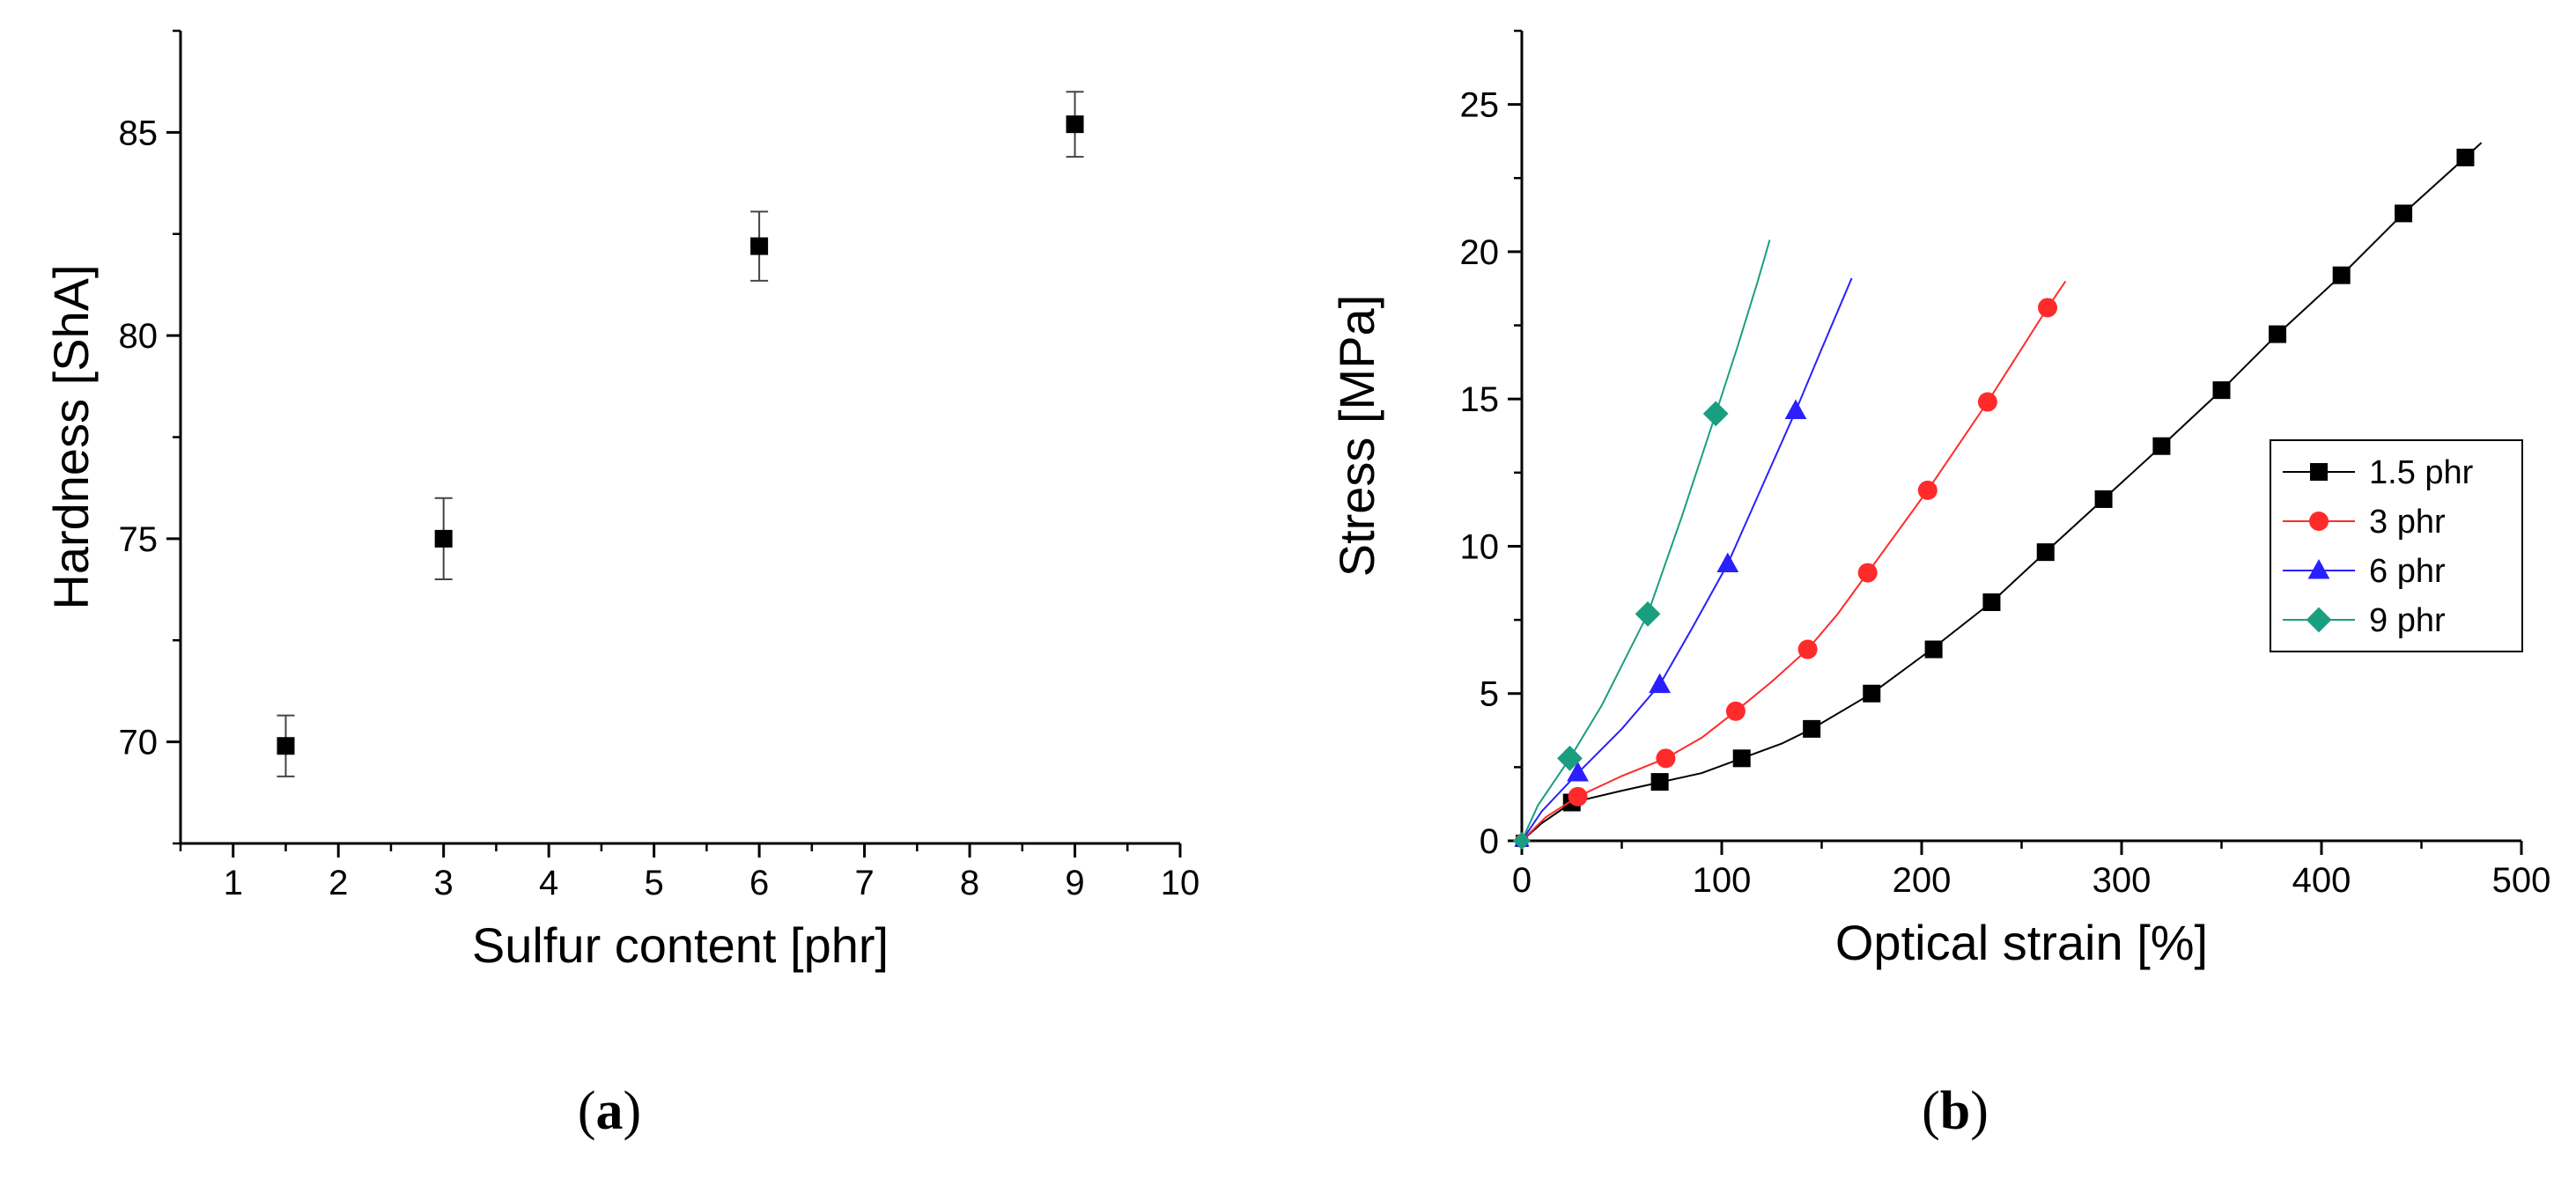  I want to click on y-tick-label: 5, so click(1489, 694).